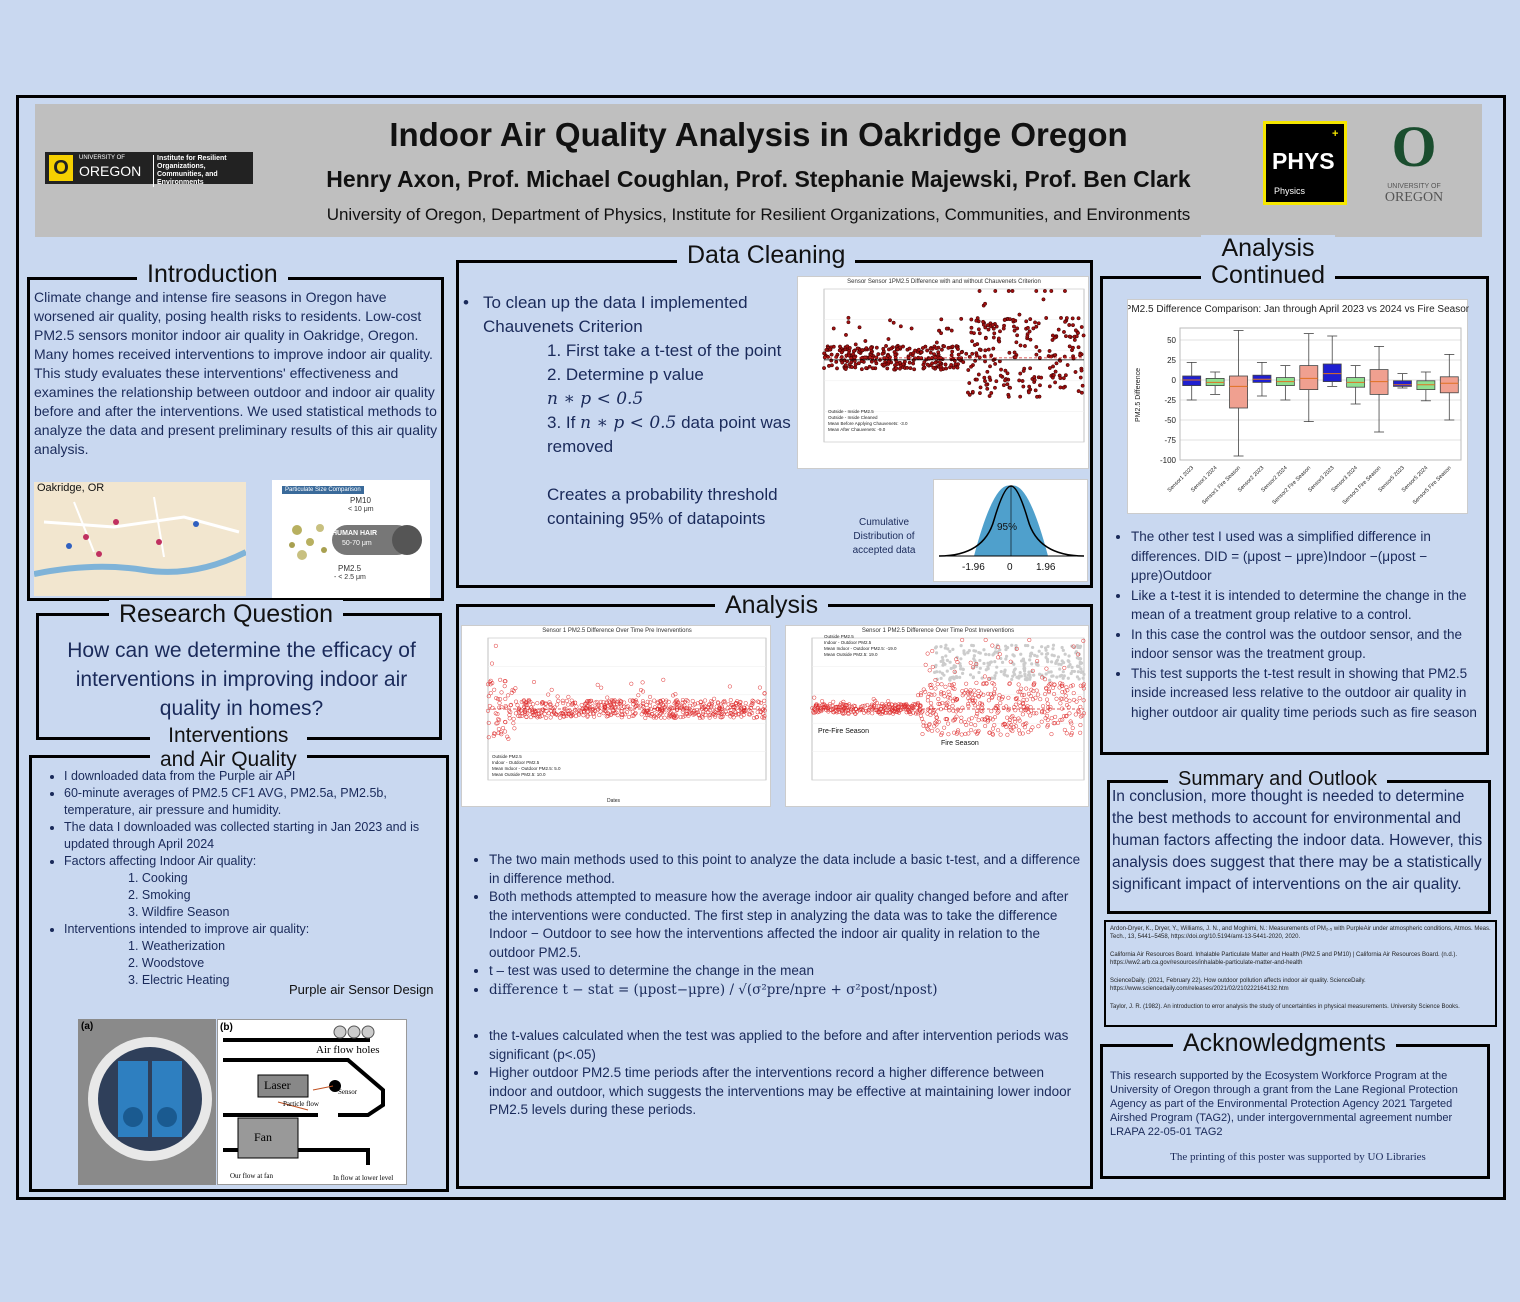  I want to click on factor-item: 2. Smoking, so click(159, 895).